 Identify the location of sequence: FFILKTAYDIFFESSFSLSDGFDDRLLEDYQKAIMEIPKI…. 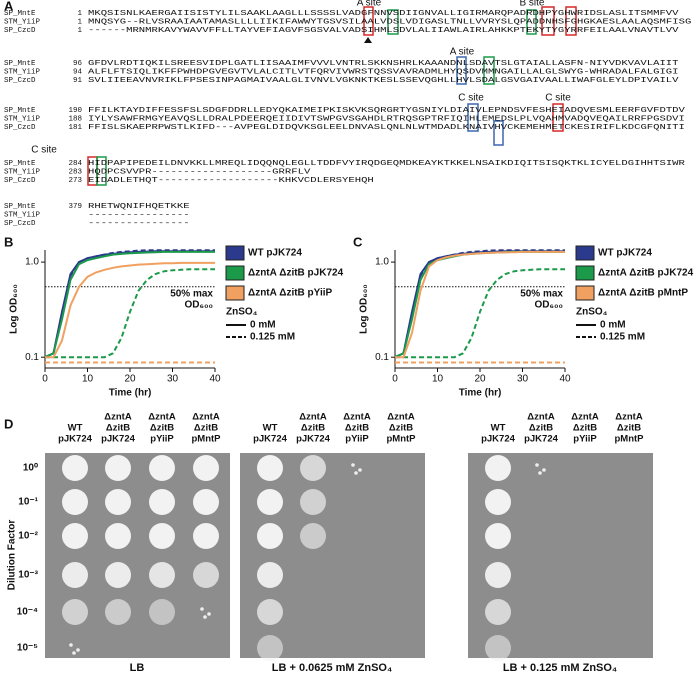
(387, 111).